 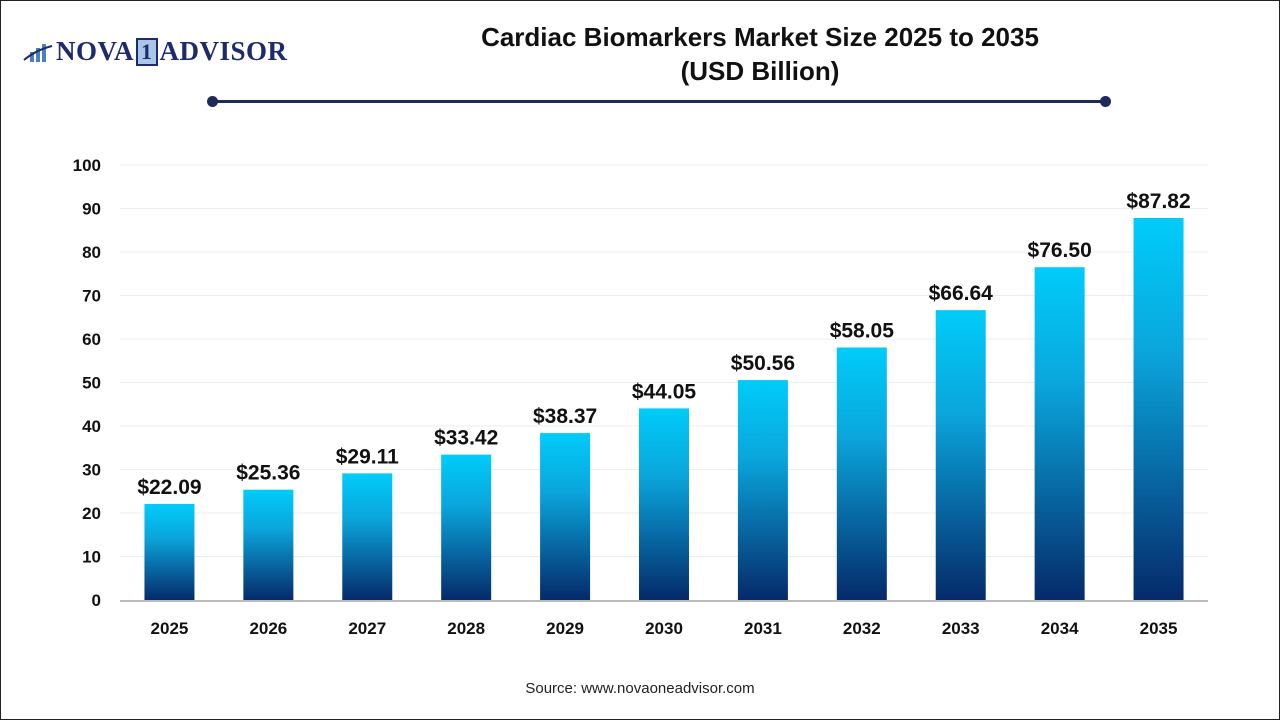 What do you see at coordinates (87, 165) in the screenshot?
I see `y-tick-label: 100` at bounding box center [87, 165].